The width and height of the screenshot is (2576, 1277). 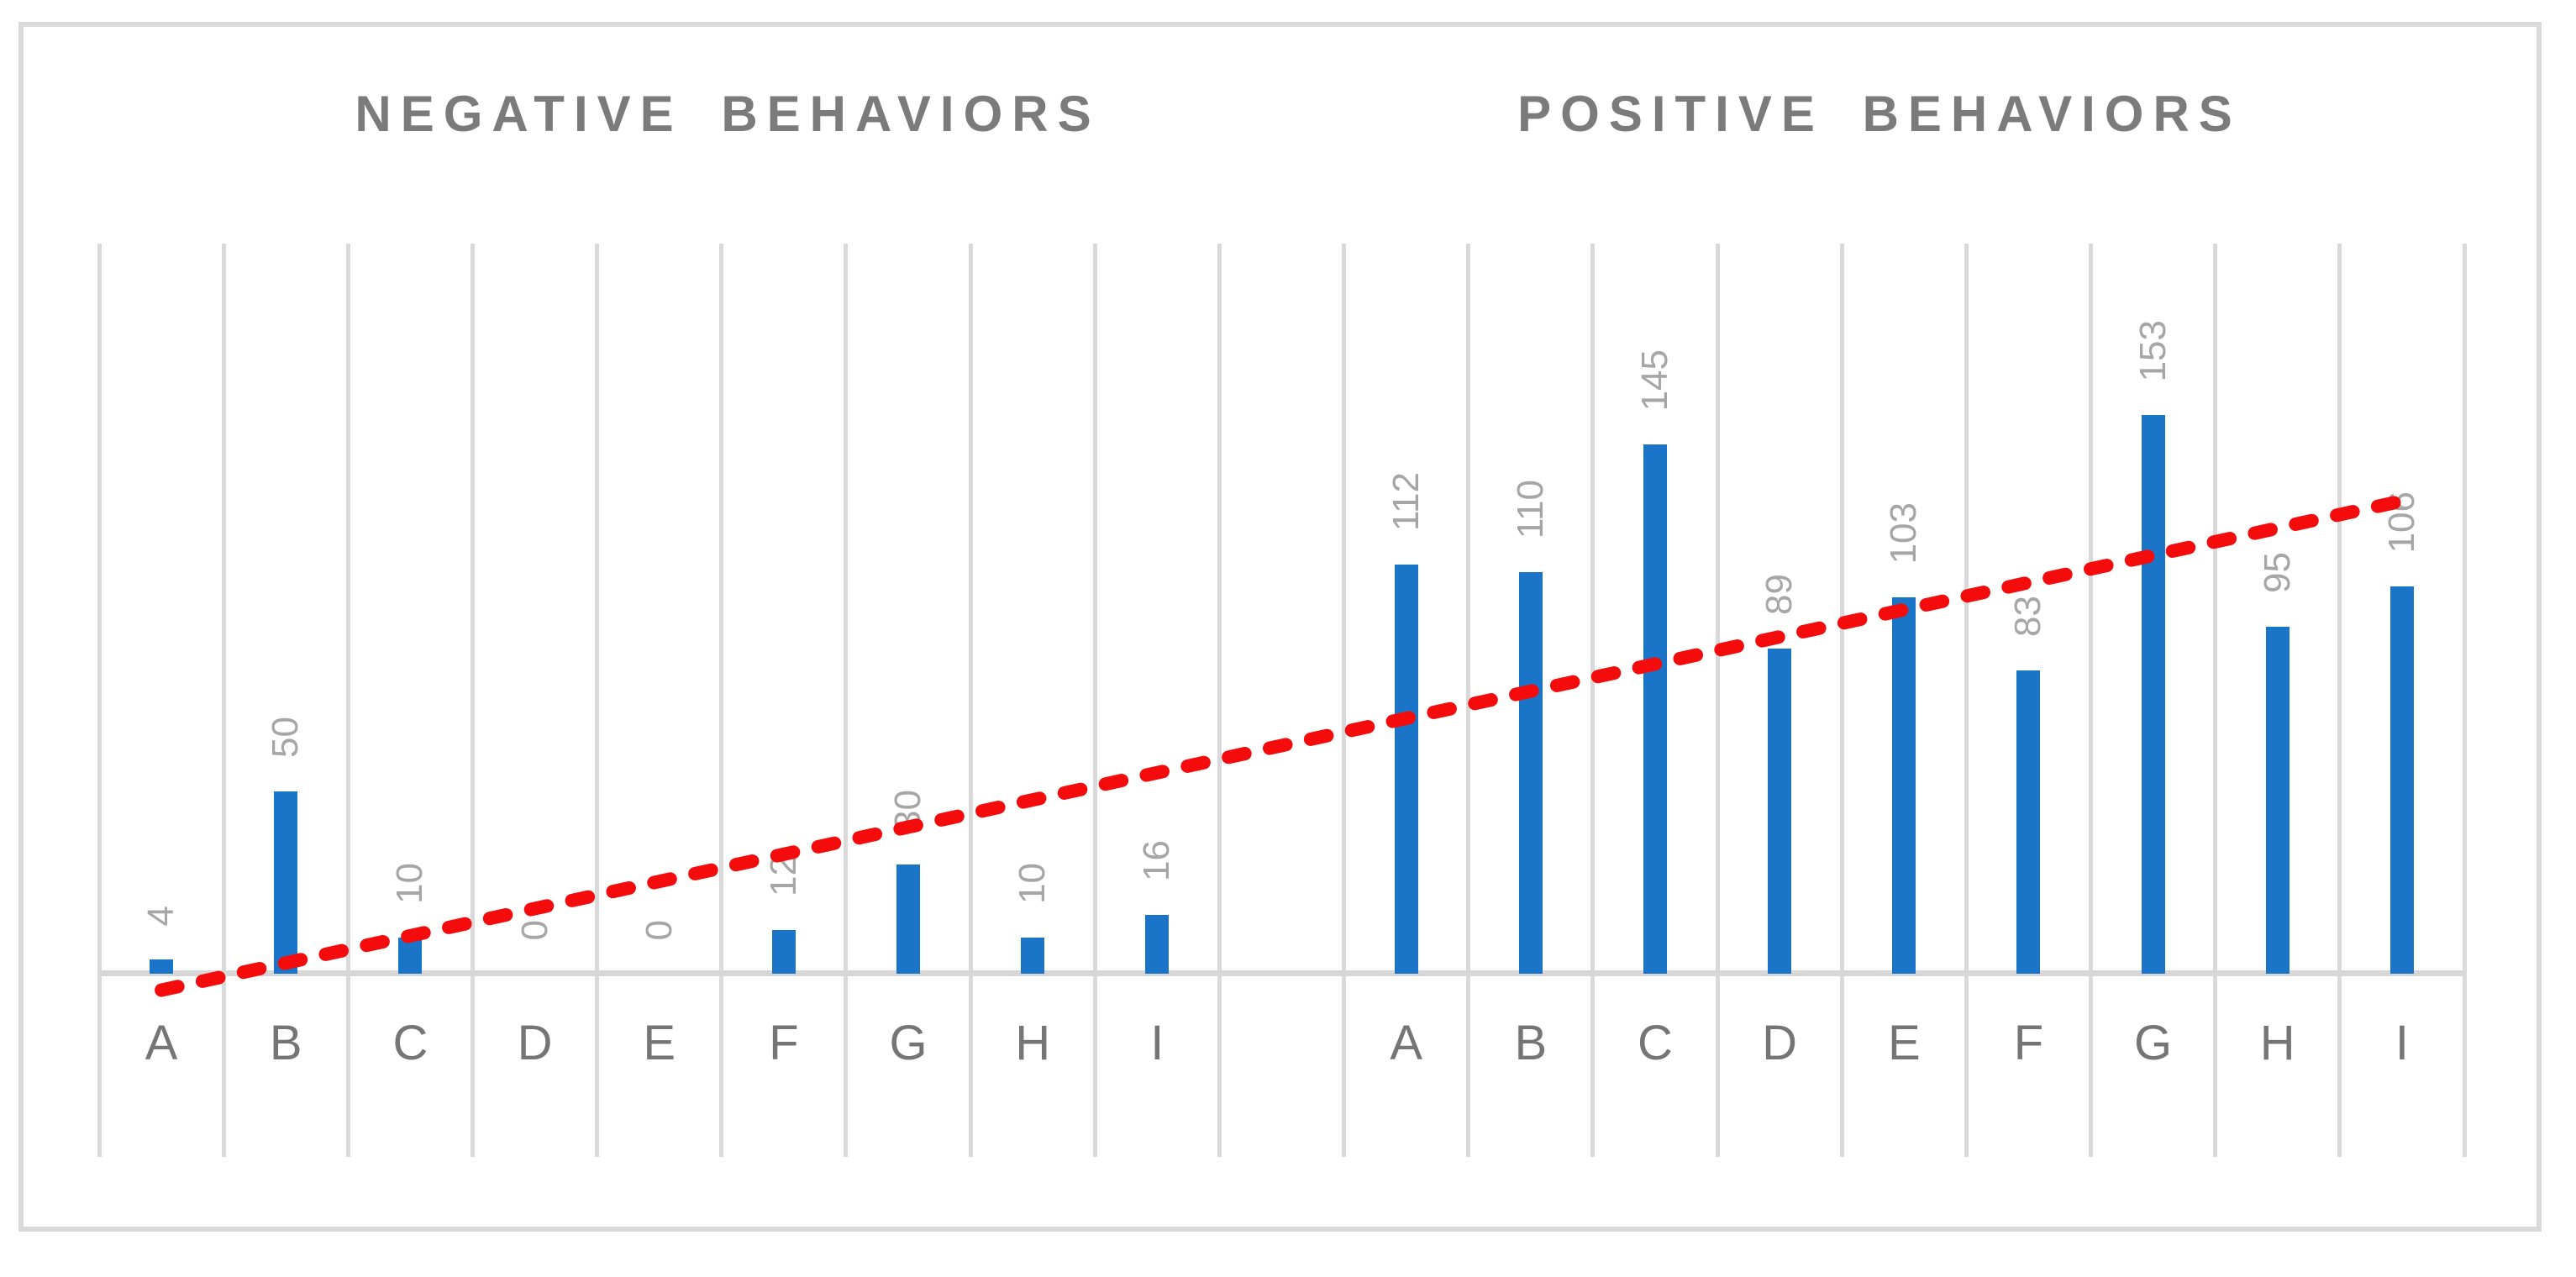 I want to click on data-label: 95, so click(x=2277, y=572).